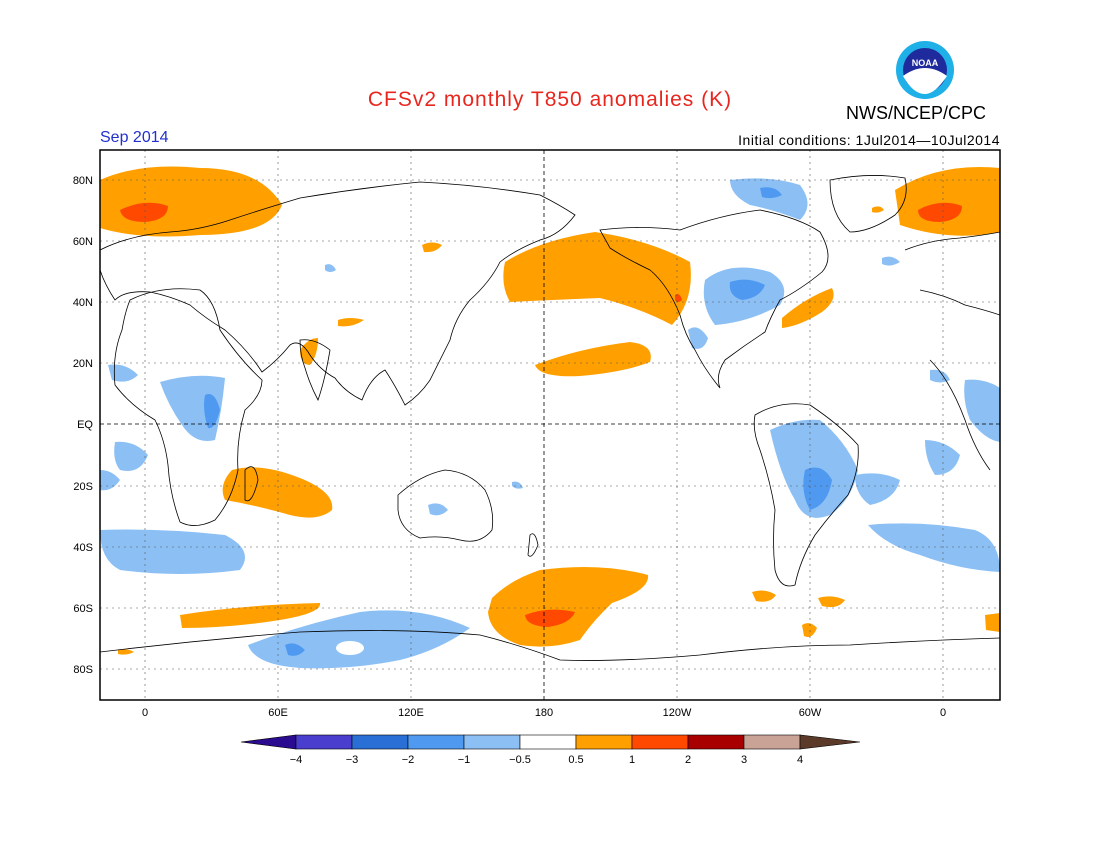 This screenshot has height=850, width=1100. I want to click on warm-anomaly-arabia, so click(309, 351).